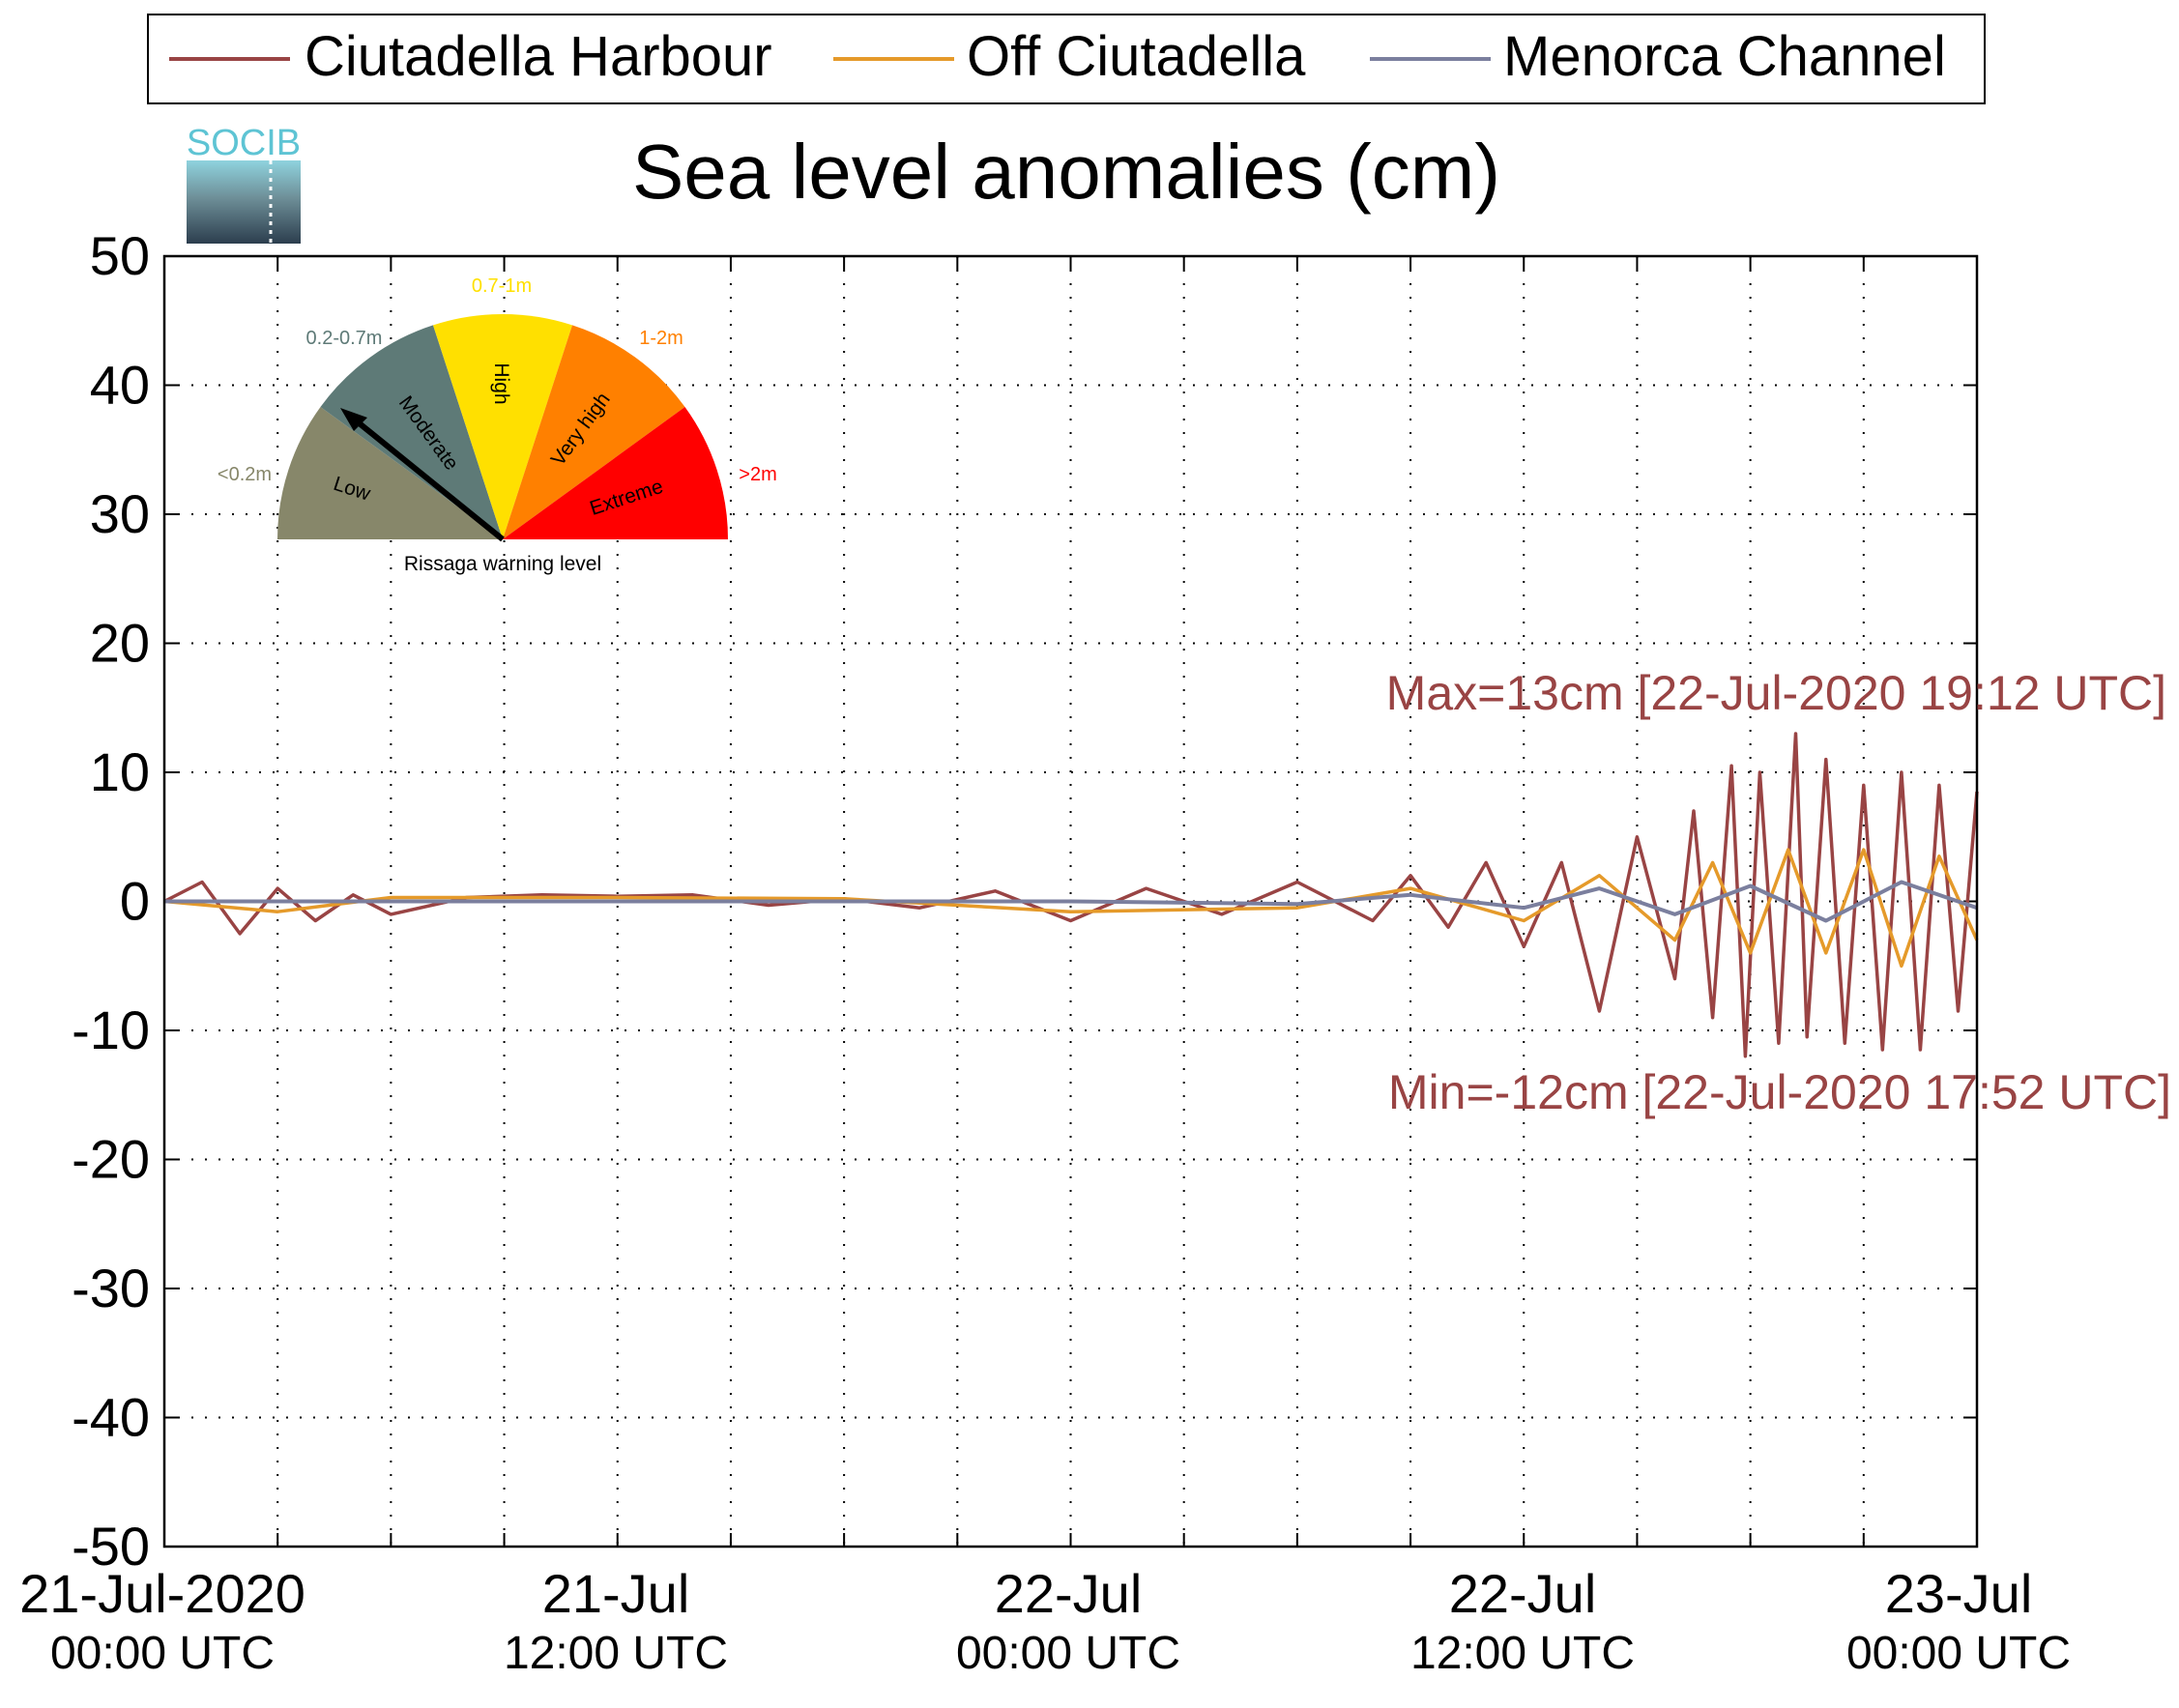  What do you see at coordinates (244, 202) in the screenshot?
I see `logo-emblem` at bounding box center [244, 202].